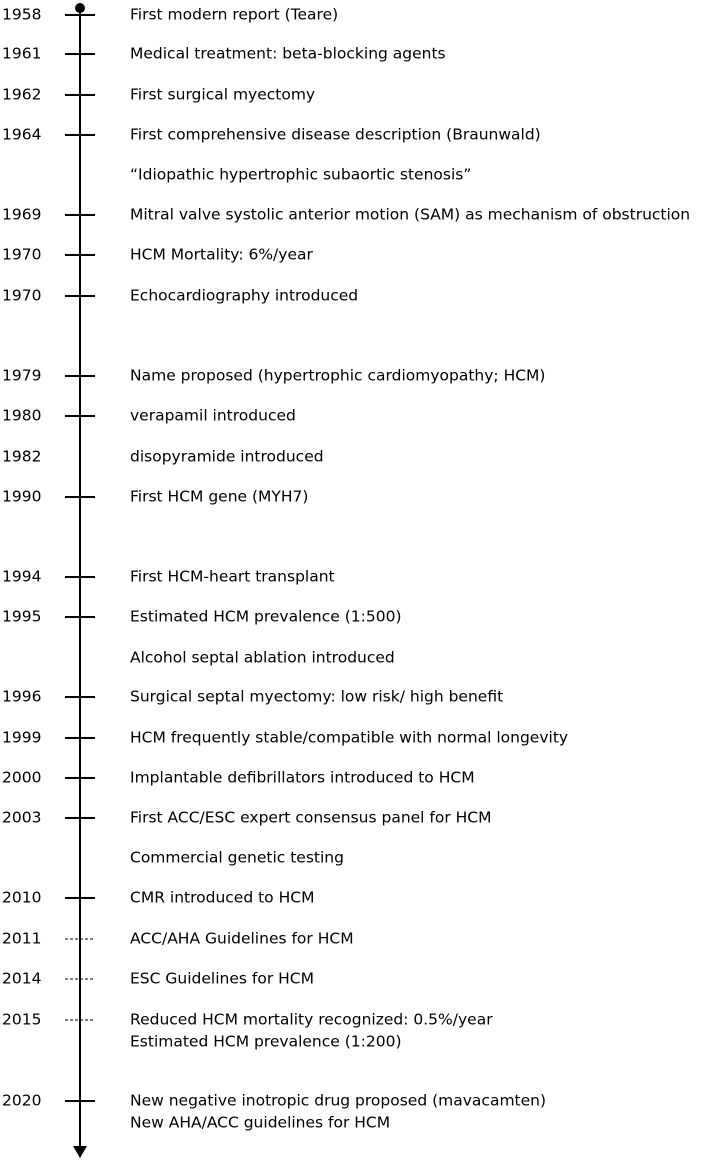 The width and height of the screenshot is (709, 1160). I want to click on event-text: Commercial genetic testing, so click(237, 858).